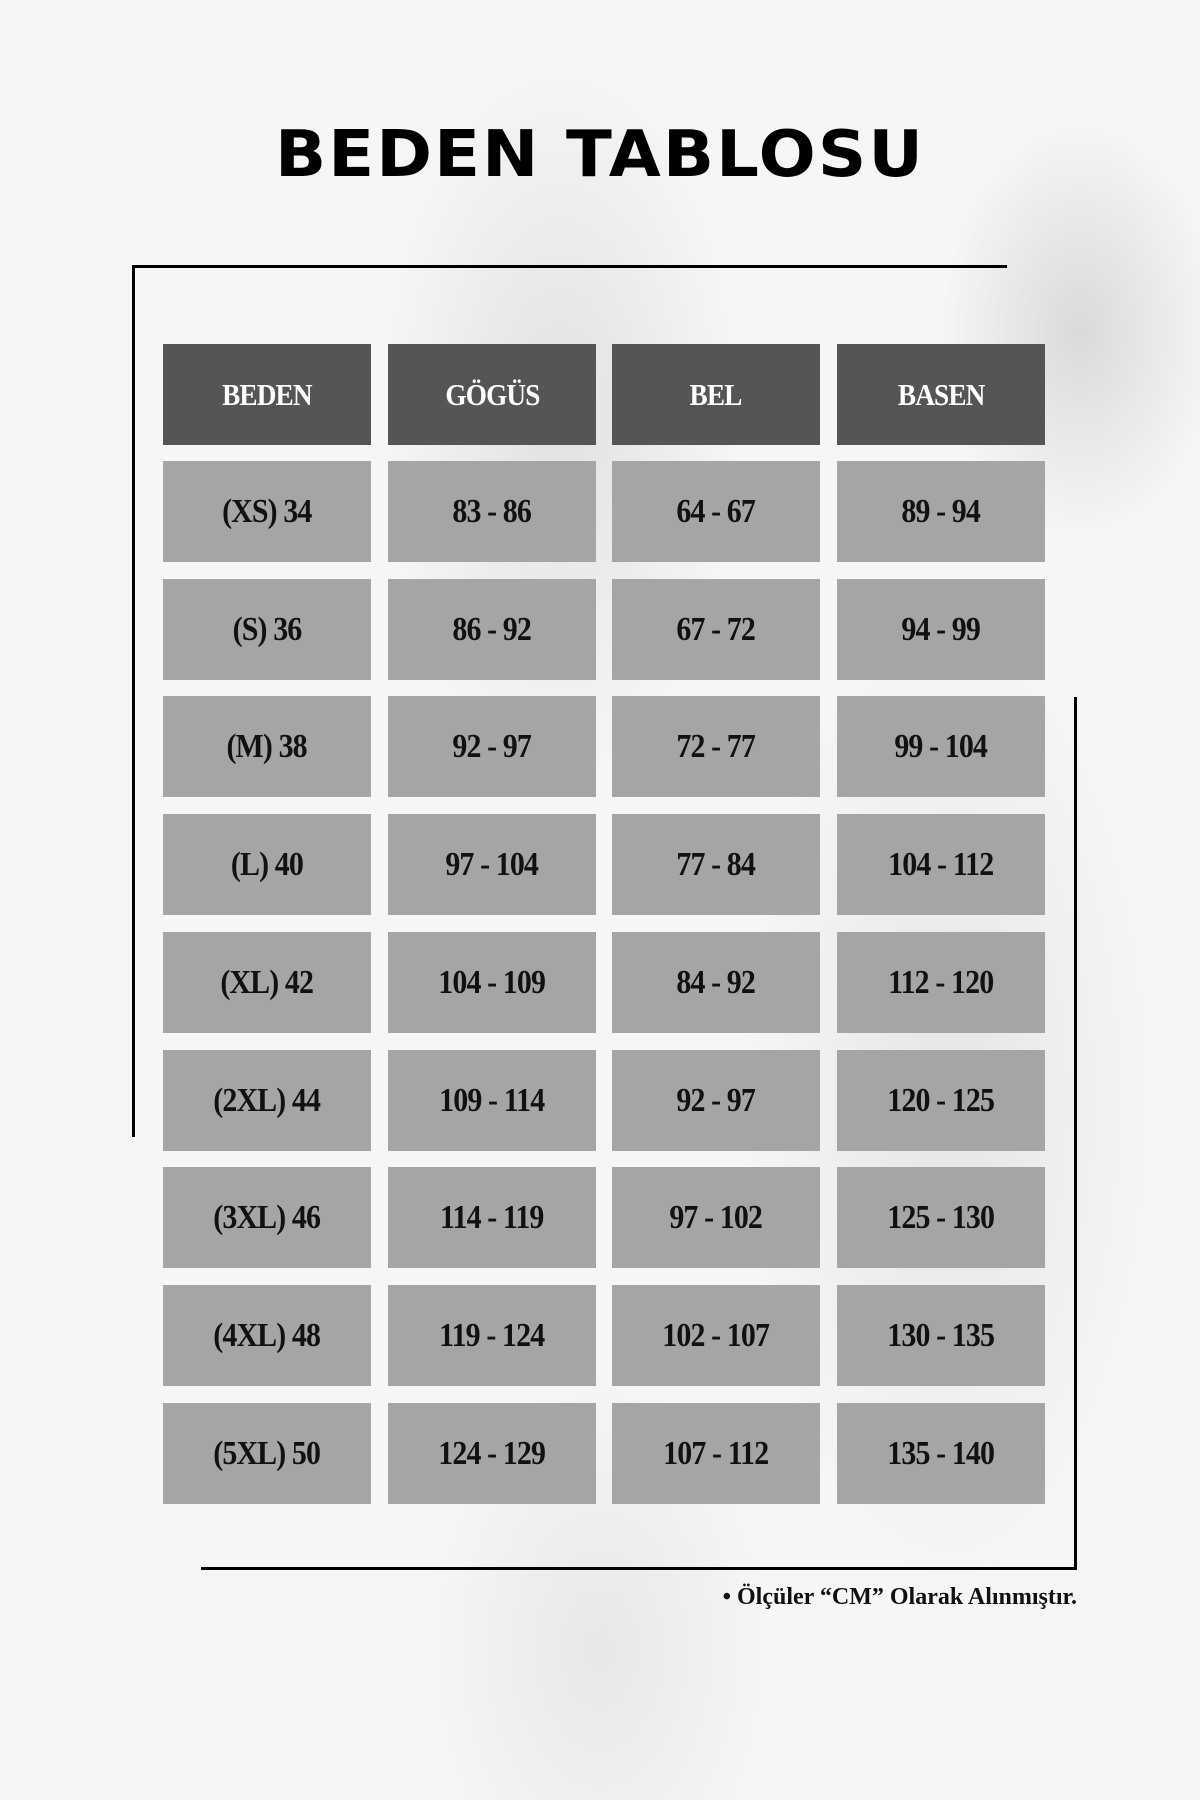 This screenshot has height=1800, width=1200. I want to click on table-cell: 77 - 84, so click(716, 864).